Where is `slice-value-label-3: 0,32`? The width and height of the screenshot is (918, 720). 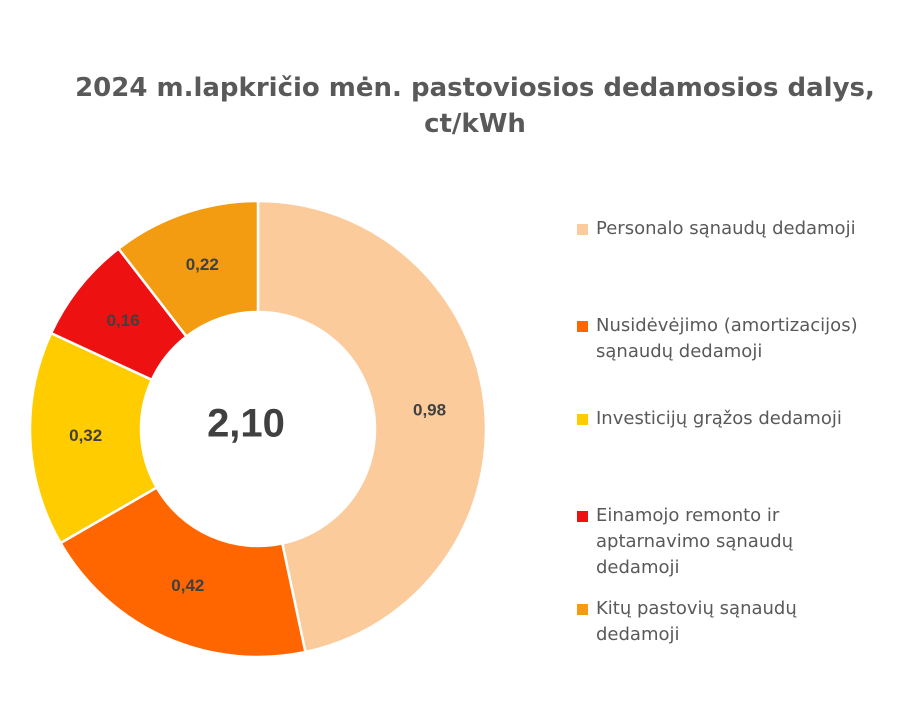 slice-value-label-3: 0,32 is located at coordinates (85, 435).